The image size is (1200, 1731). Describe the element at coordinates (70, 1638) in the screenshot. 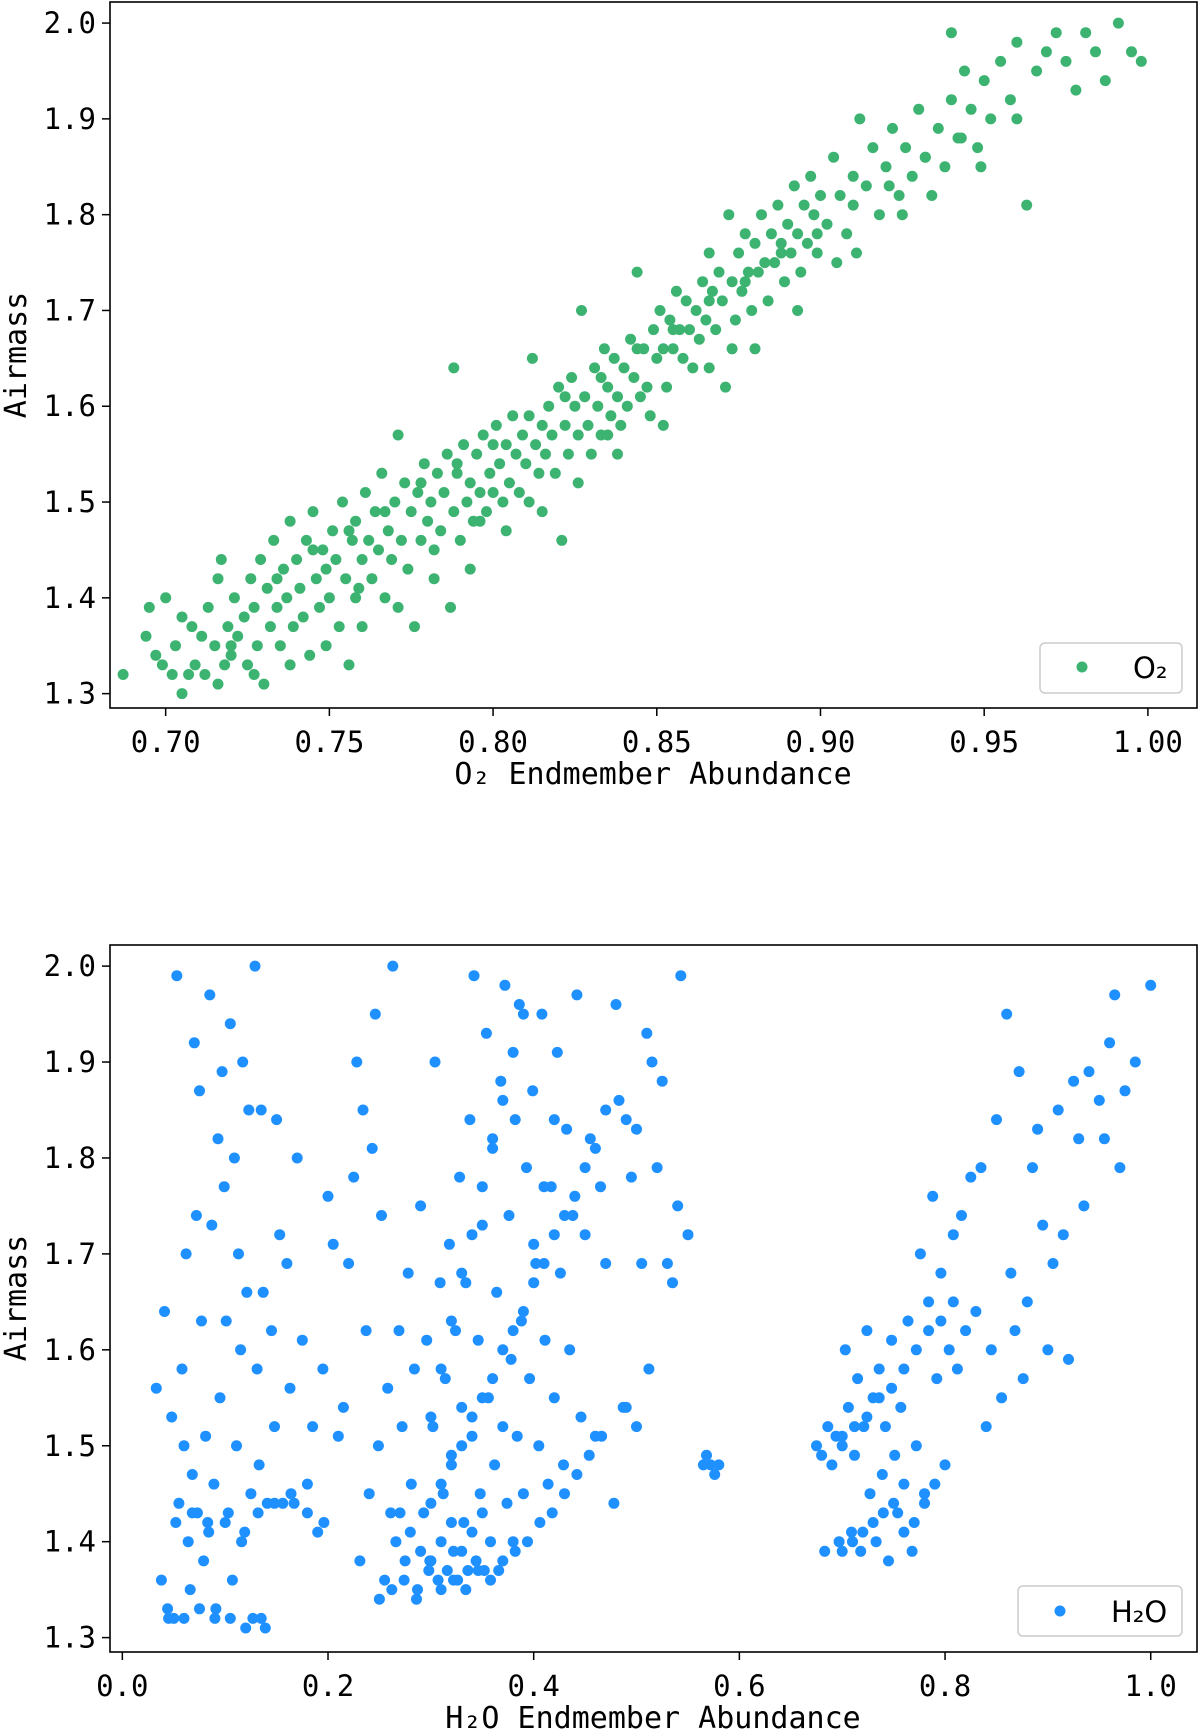

I see `y-tick-label: 1.3` at that location.